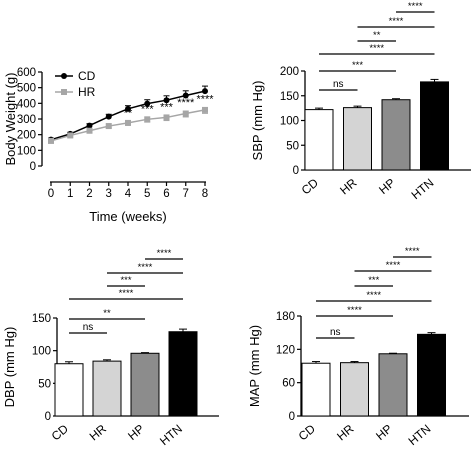 The width and height of the screenshot is (474, 465). What do you see at coordinates (26, 73) in the screenshot?
I see `y-tick-label: 600` at bounding box center [26, 73].